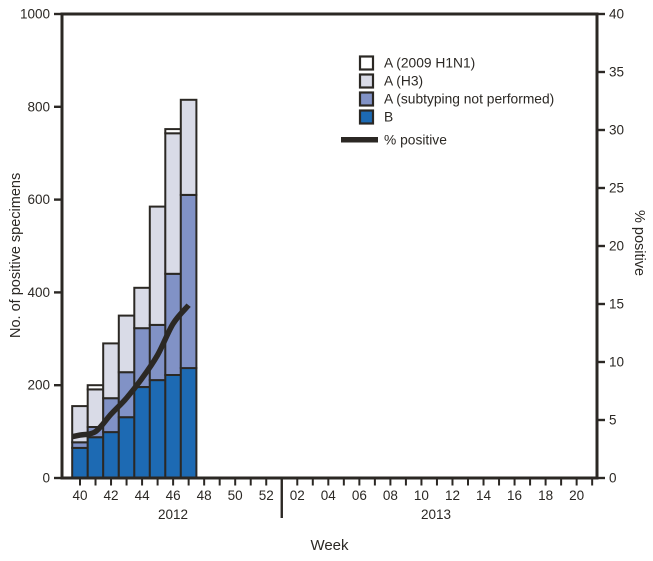 This screenshot has width=653, height=561. Describe the element at coordinates (38, 199) in the screenshot. I see `y-left-tick-label: 600` at that location.